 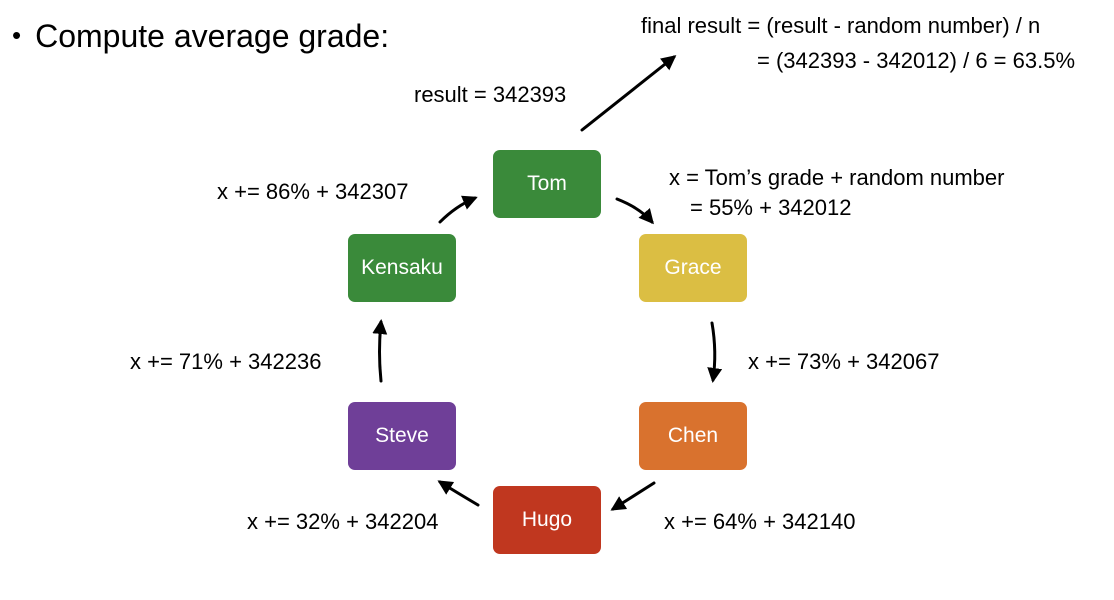 What do you see at coordinates (343, 521) in the screenshot?
I see `edge-label-hugo-steve: x += 32% + 342204` at bounding box center [343, 521].